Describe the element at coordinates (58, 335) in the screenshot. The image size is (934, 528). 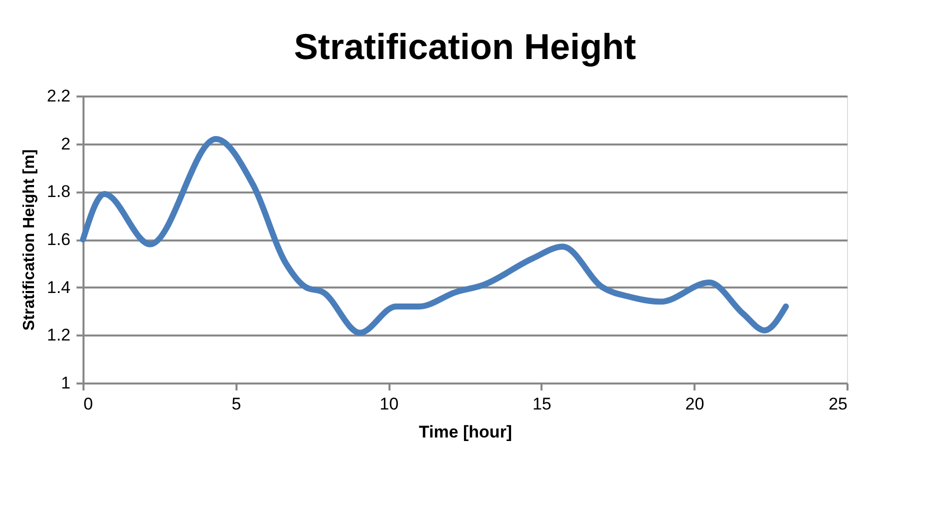
I see `y-tick-label: 1.2` at that location.